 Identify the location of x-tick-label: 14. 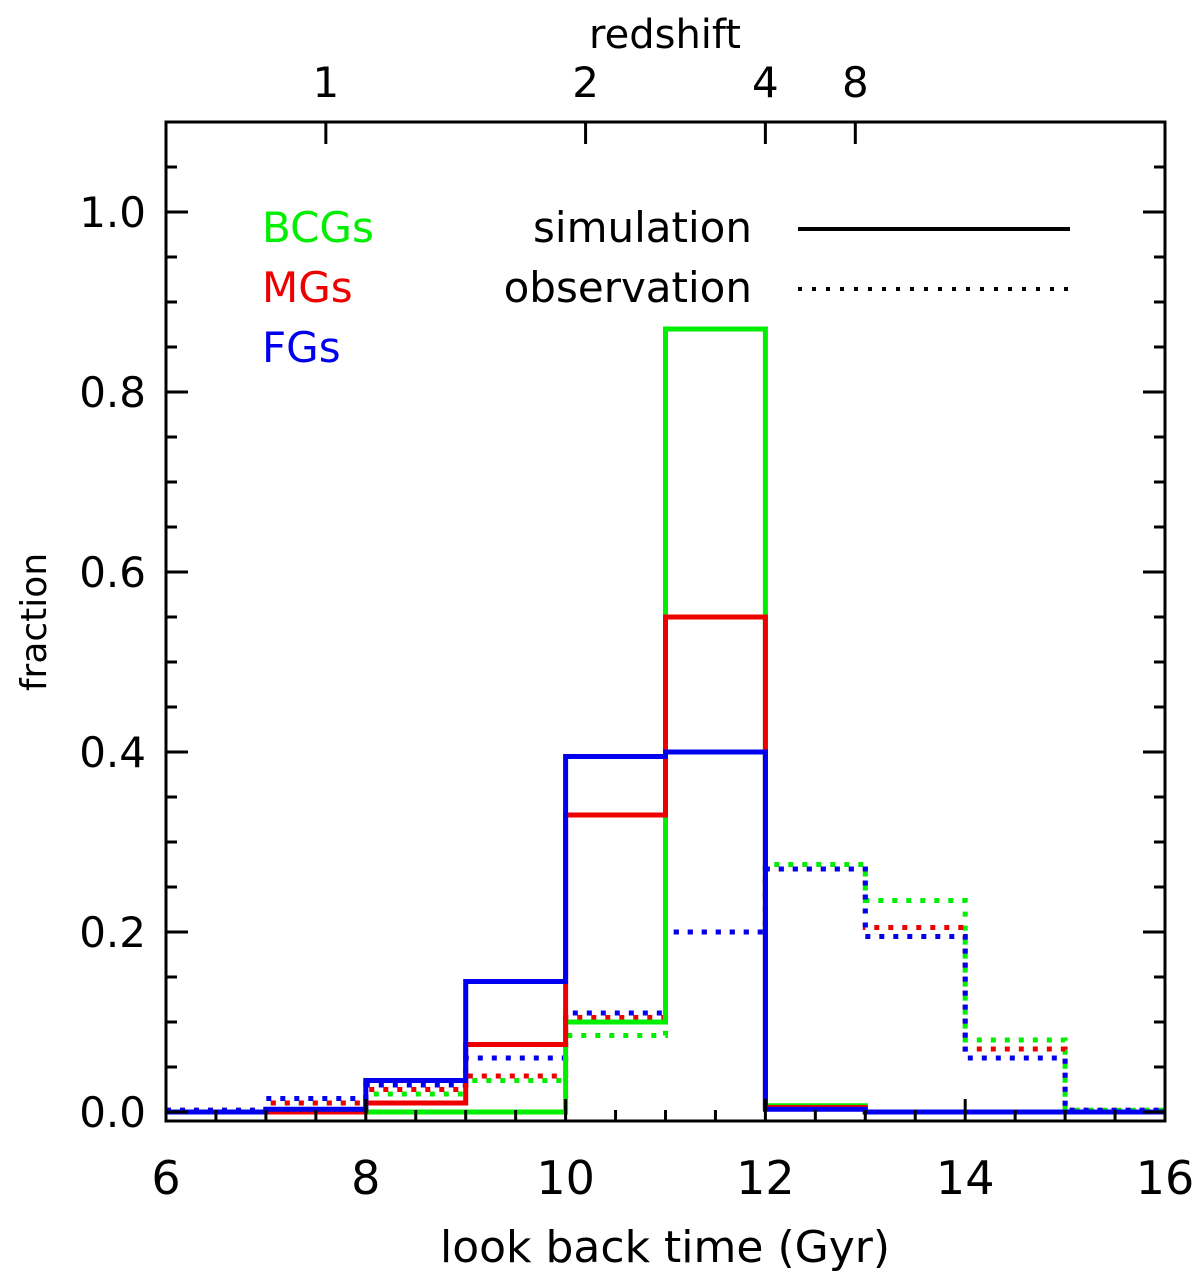
(965, 1178).